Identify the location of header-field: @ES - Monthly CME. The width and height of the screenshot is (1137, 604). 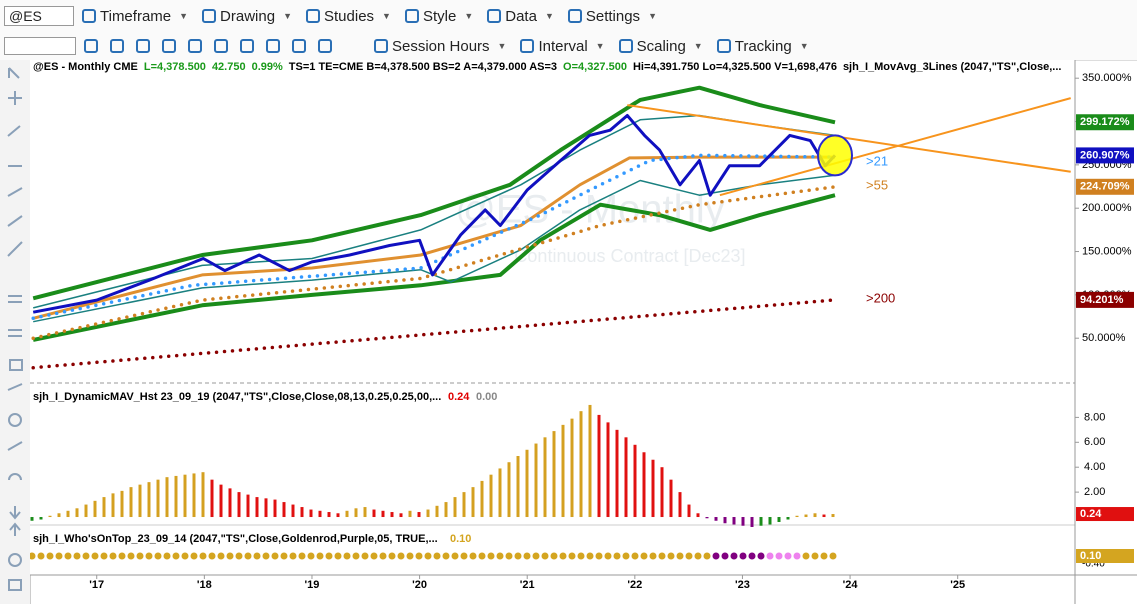
(85, 67).